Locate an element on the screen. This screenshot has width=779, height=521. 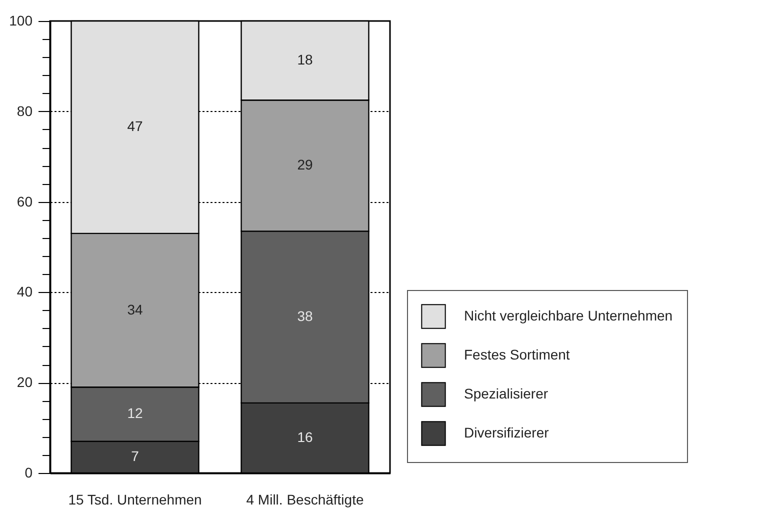
data-label: 29 is located at coordinates (305, 164).